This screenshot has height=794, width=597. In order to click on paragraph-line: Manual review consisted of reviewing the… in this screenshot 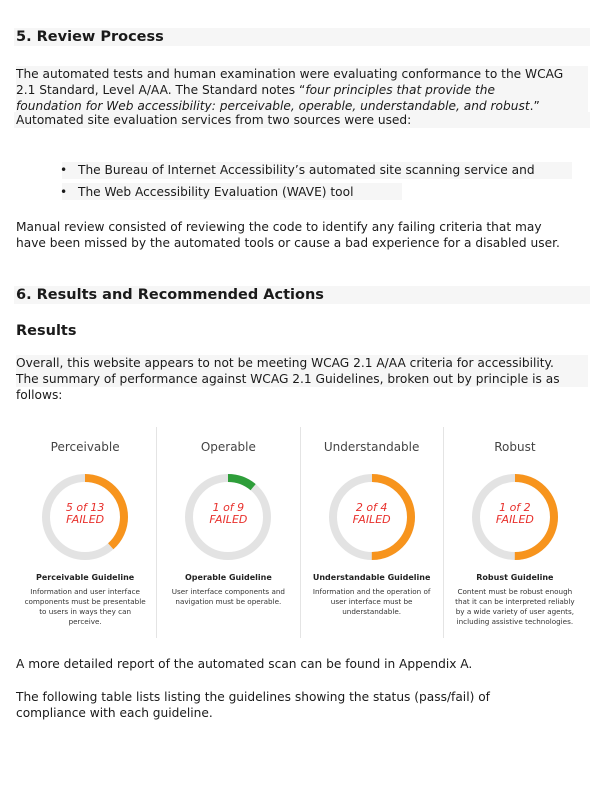, I will do `click(279, 227)`.